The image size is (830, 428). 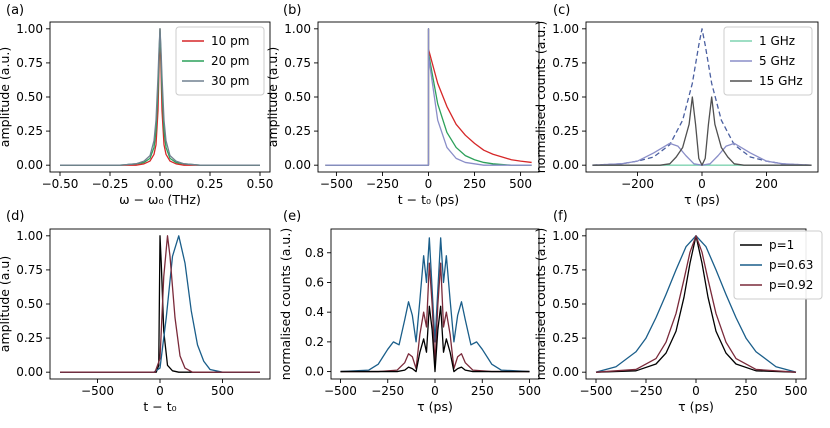 I want to click on panel-a-legend-label: 30 pm, so click(x=230, y=81).